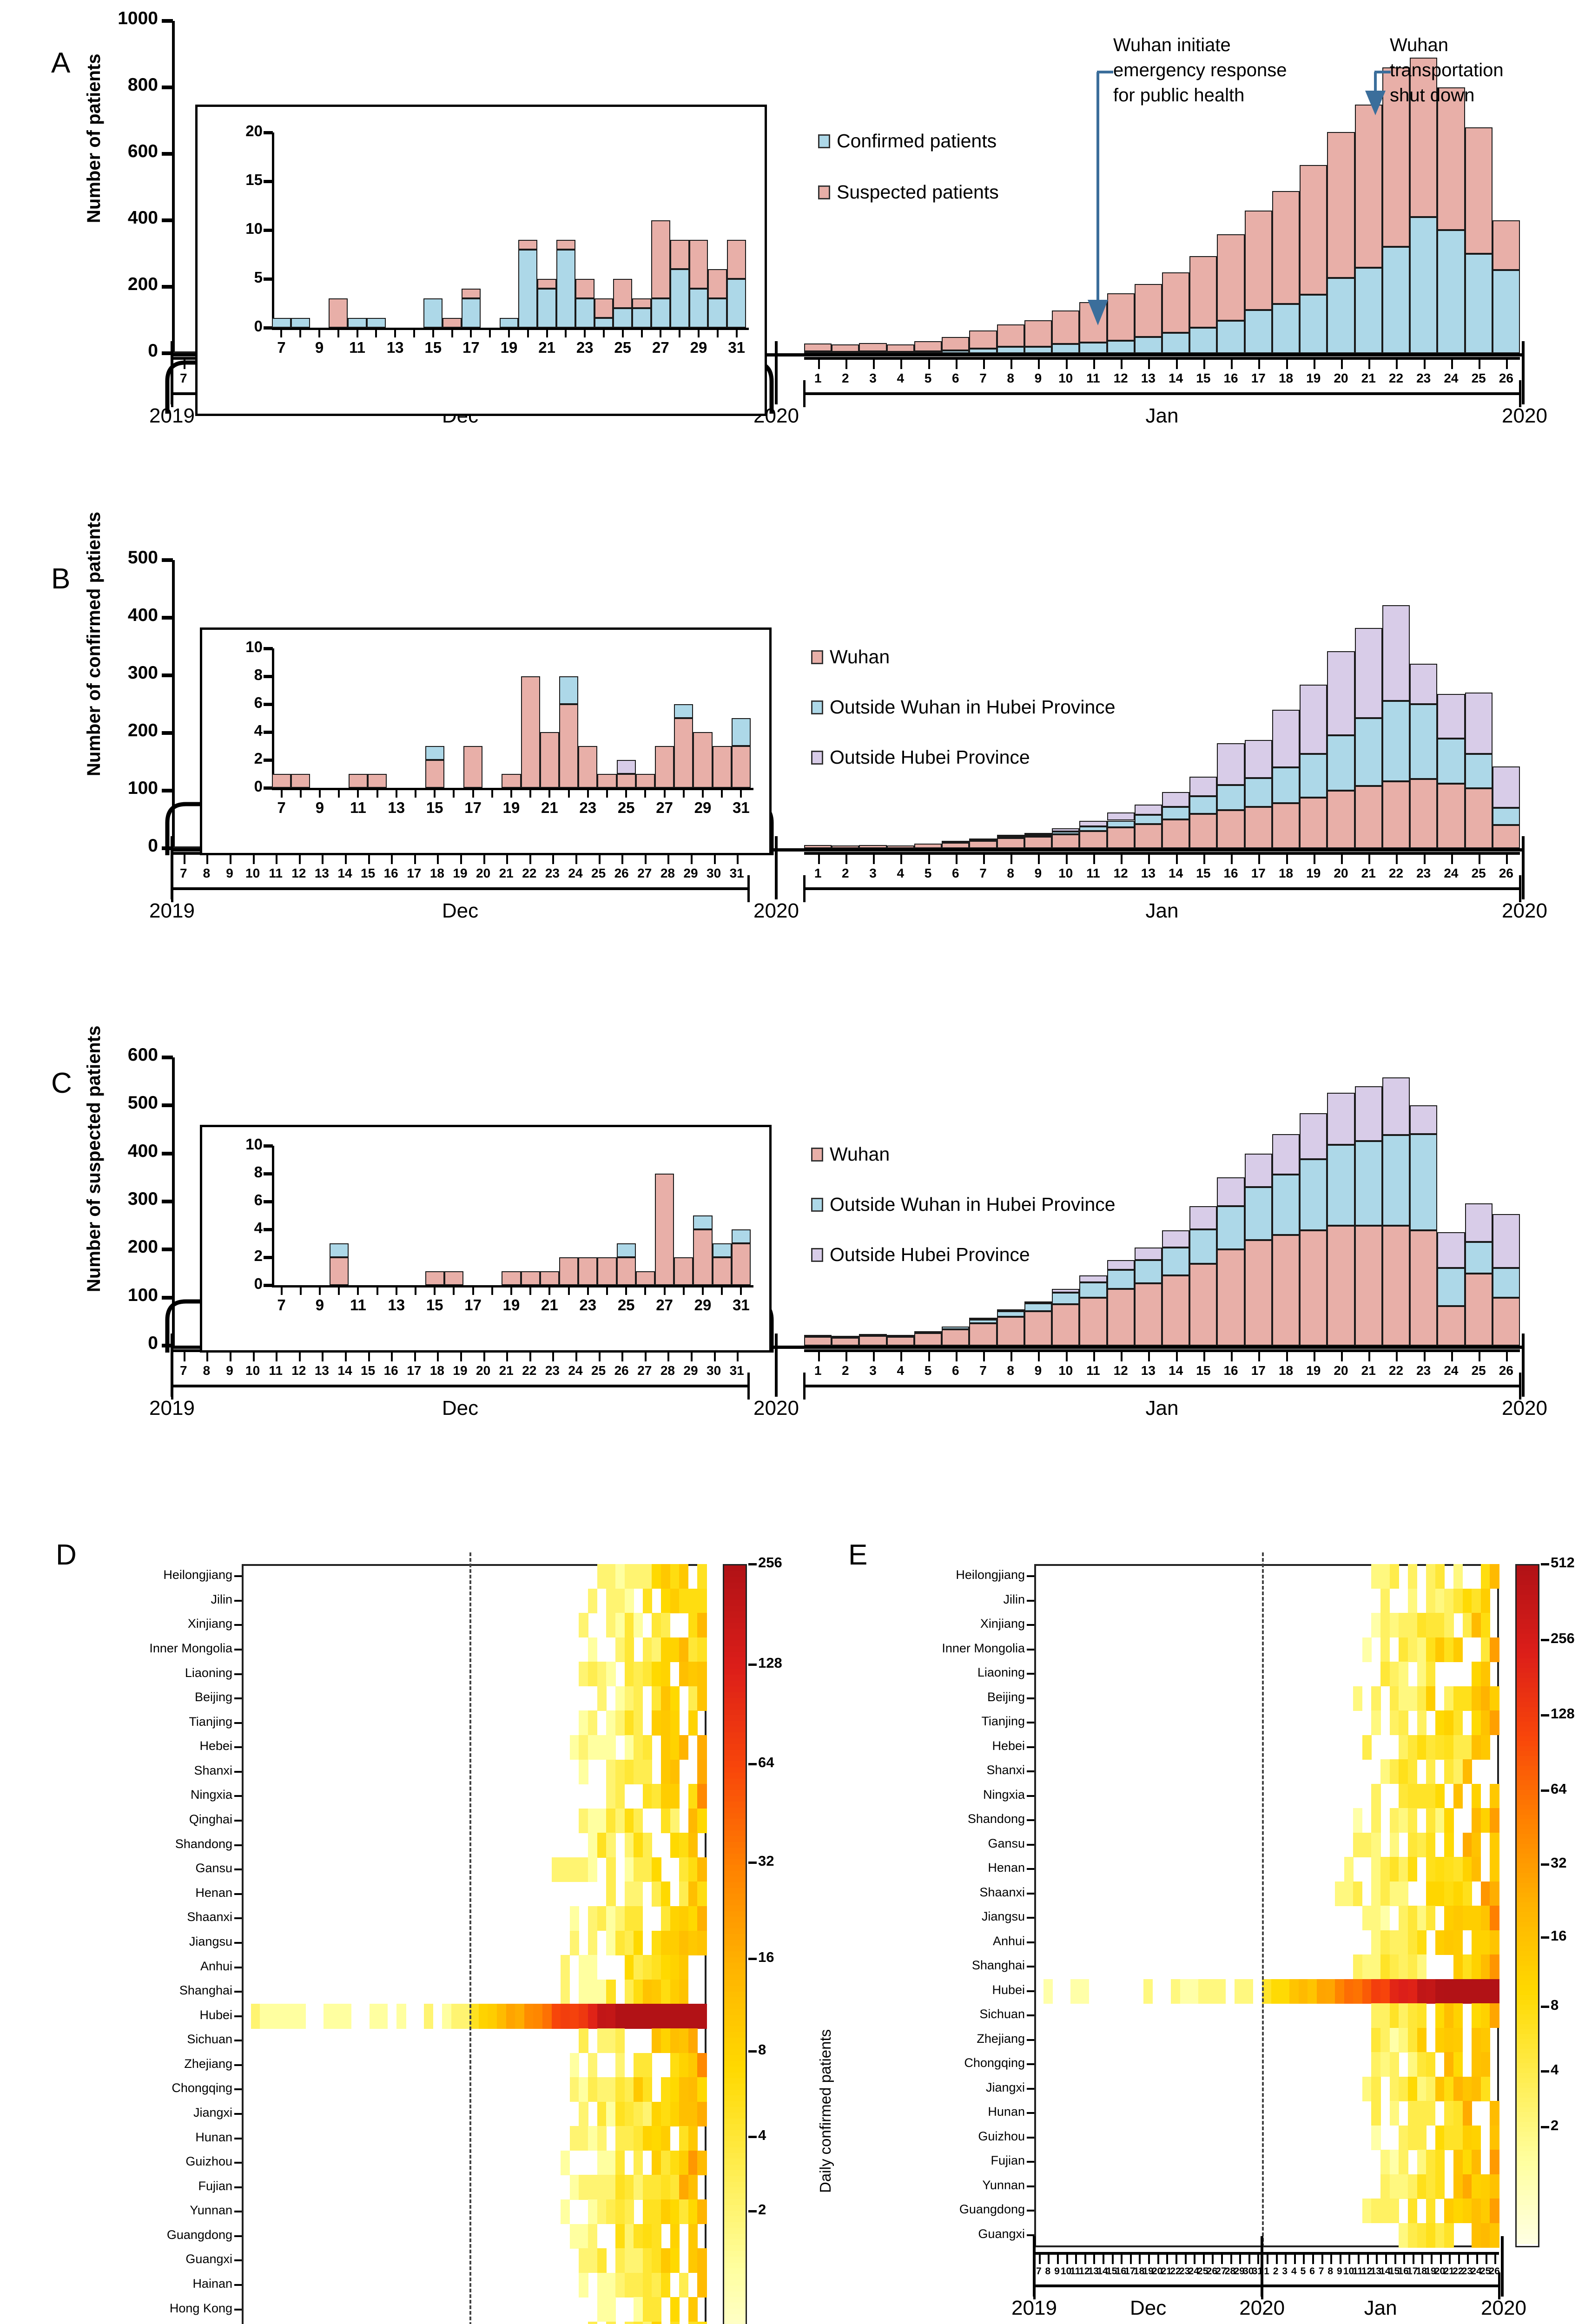 Image resolution: width=1585 pixels, height=2324 pixels. Describe the element at coordinates (199, 2234) in the screenshot. I see `heatmap-row-label: Guangdong` at that location.